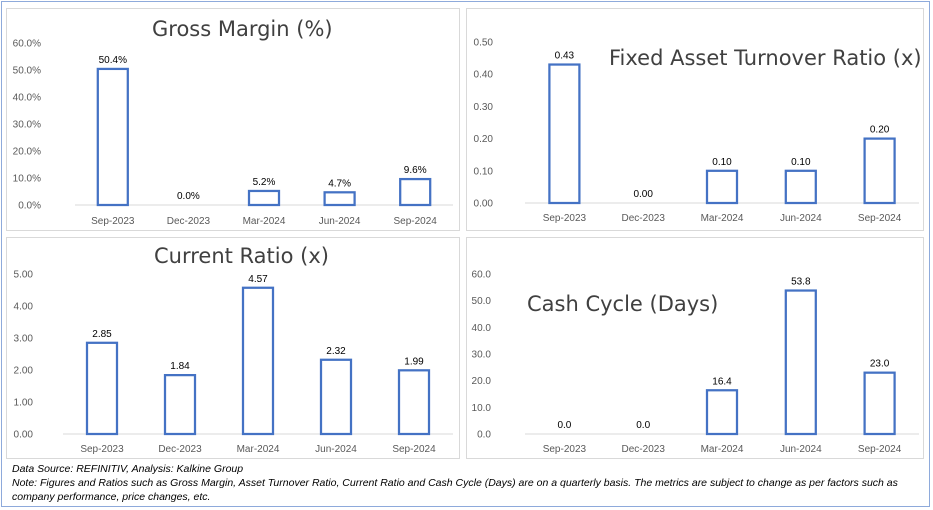 The image size is (933, 510). Describe the element at coordinates (482, 355) in the screenshot. I see `y-tick-label: 30.0` at that location.